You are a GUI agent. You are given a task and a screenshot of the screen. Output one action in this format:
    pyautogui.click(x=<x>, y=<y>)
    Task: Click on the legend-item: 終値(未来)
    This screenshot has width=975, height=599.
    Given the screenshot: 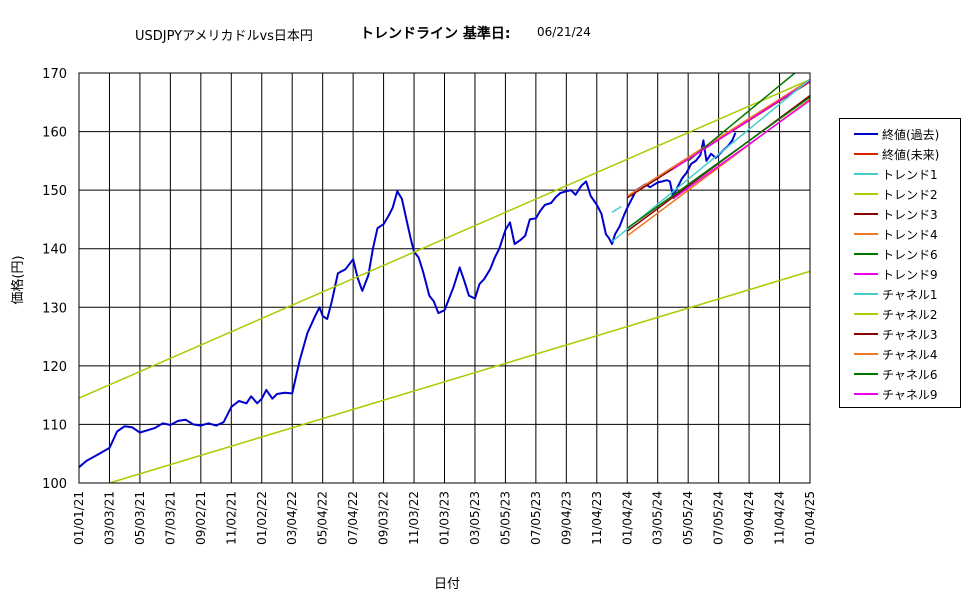 What is the action you would take?
    pyautogui.click(x=900, y=154)
    